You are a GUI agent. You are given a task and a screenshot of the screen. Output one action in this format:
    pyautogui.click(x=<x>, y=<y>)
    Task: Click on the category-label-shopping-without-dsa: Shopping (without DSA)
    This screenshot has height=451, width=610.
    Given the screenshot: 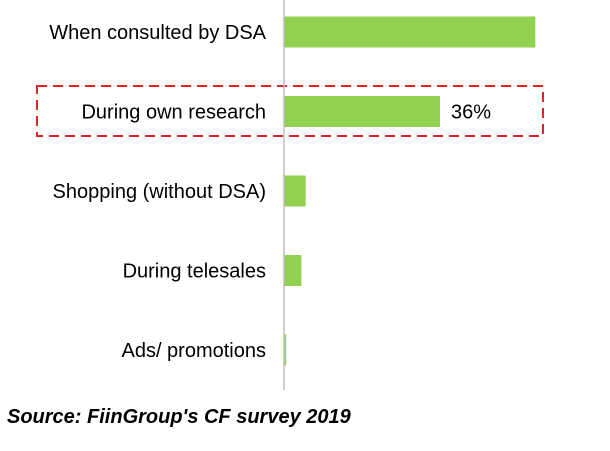 What is the action you would take?
    pyautogui.click(x=159, y=192)
    